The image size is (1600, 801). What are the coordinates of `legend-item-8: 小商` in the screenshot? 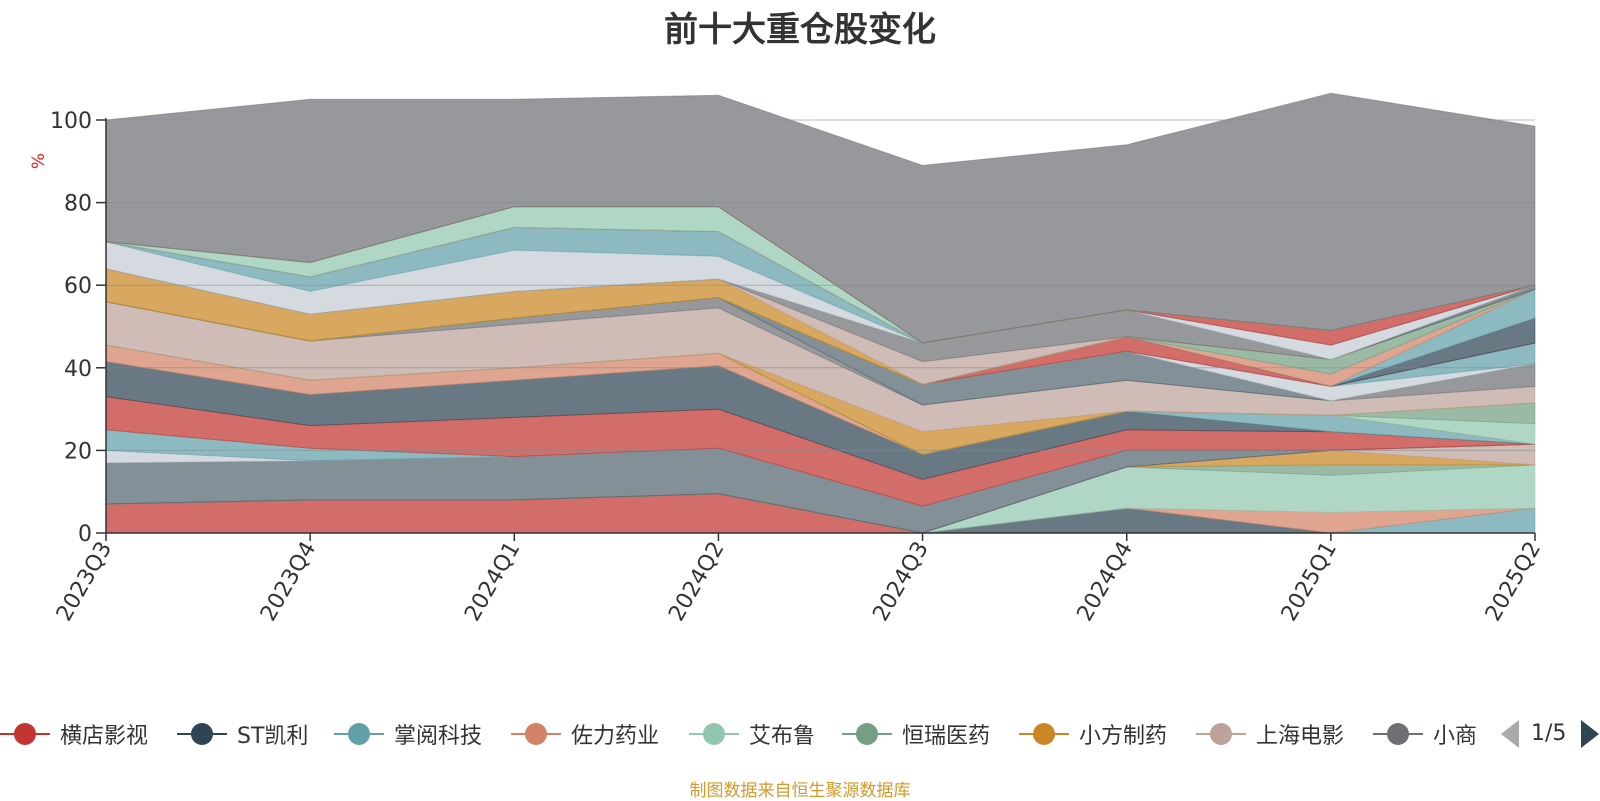 It's located at (1425, 734).